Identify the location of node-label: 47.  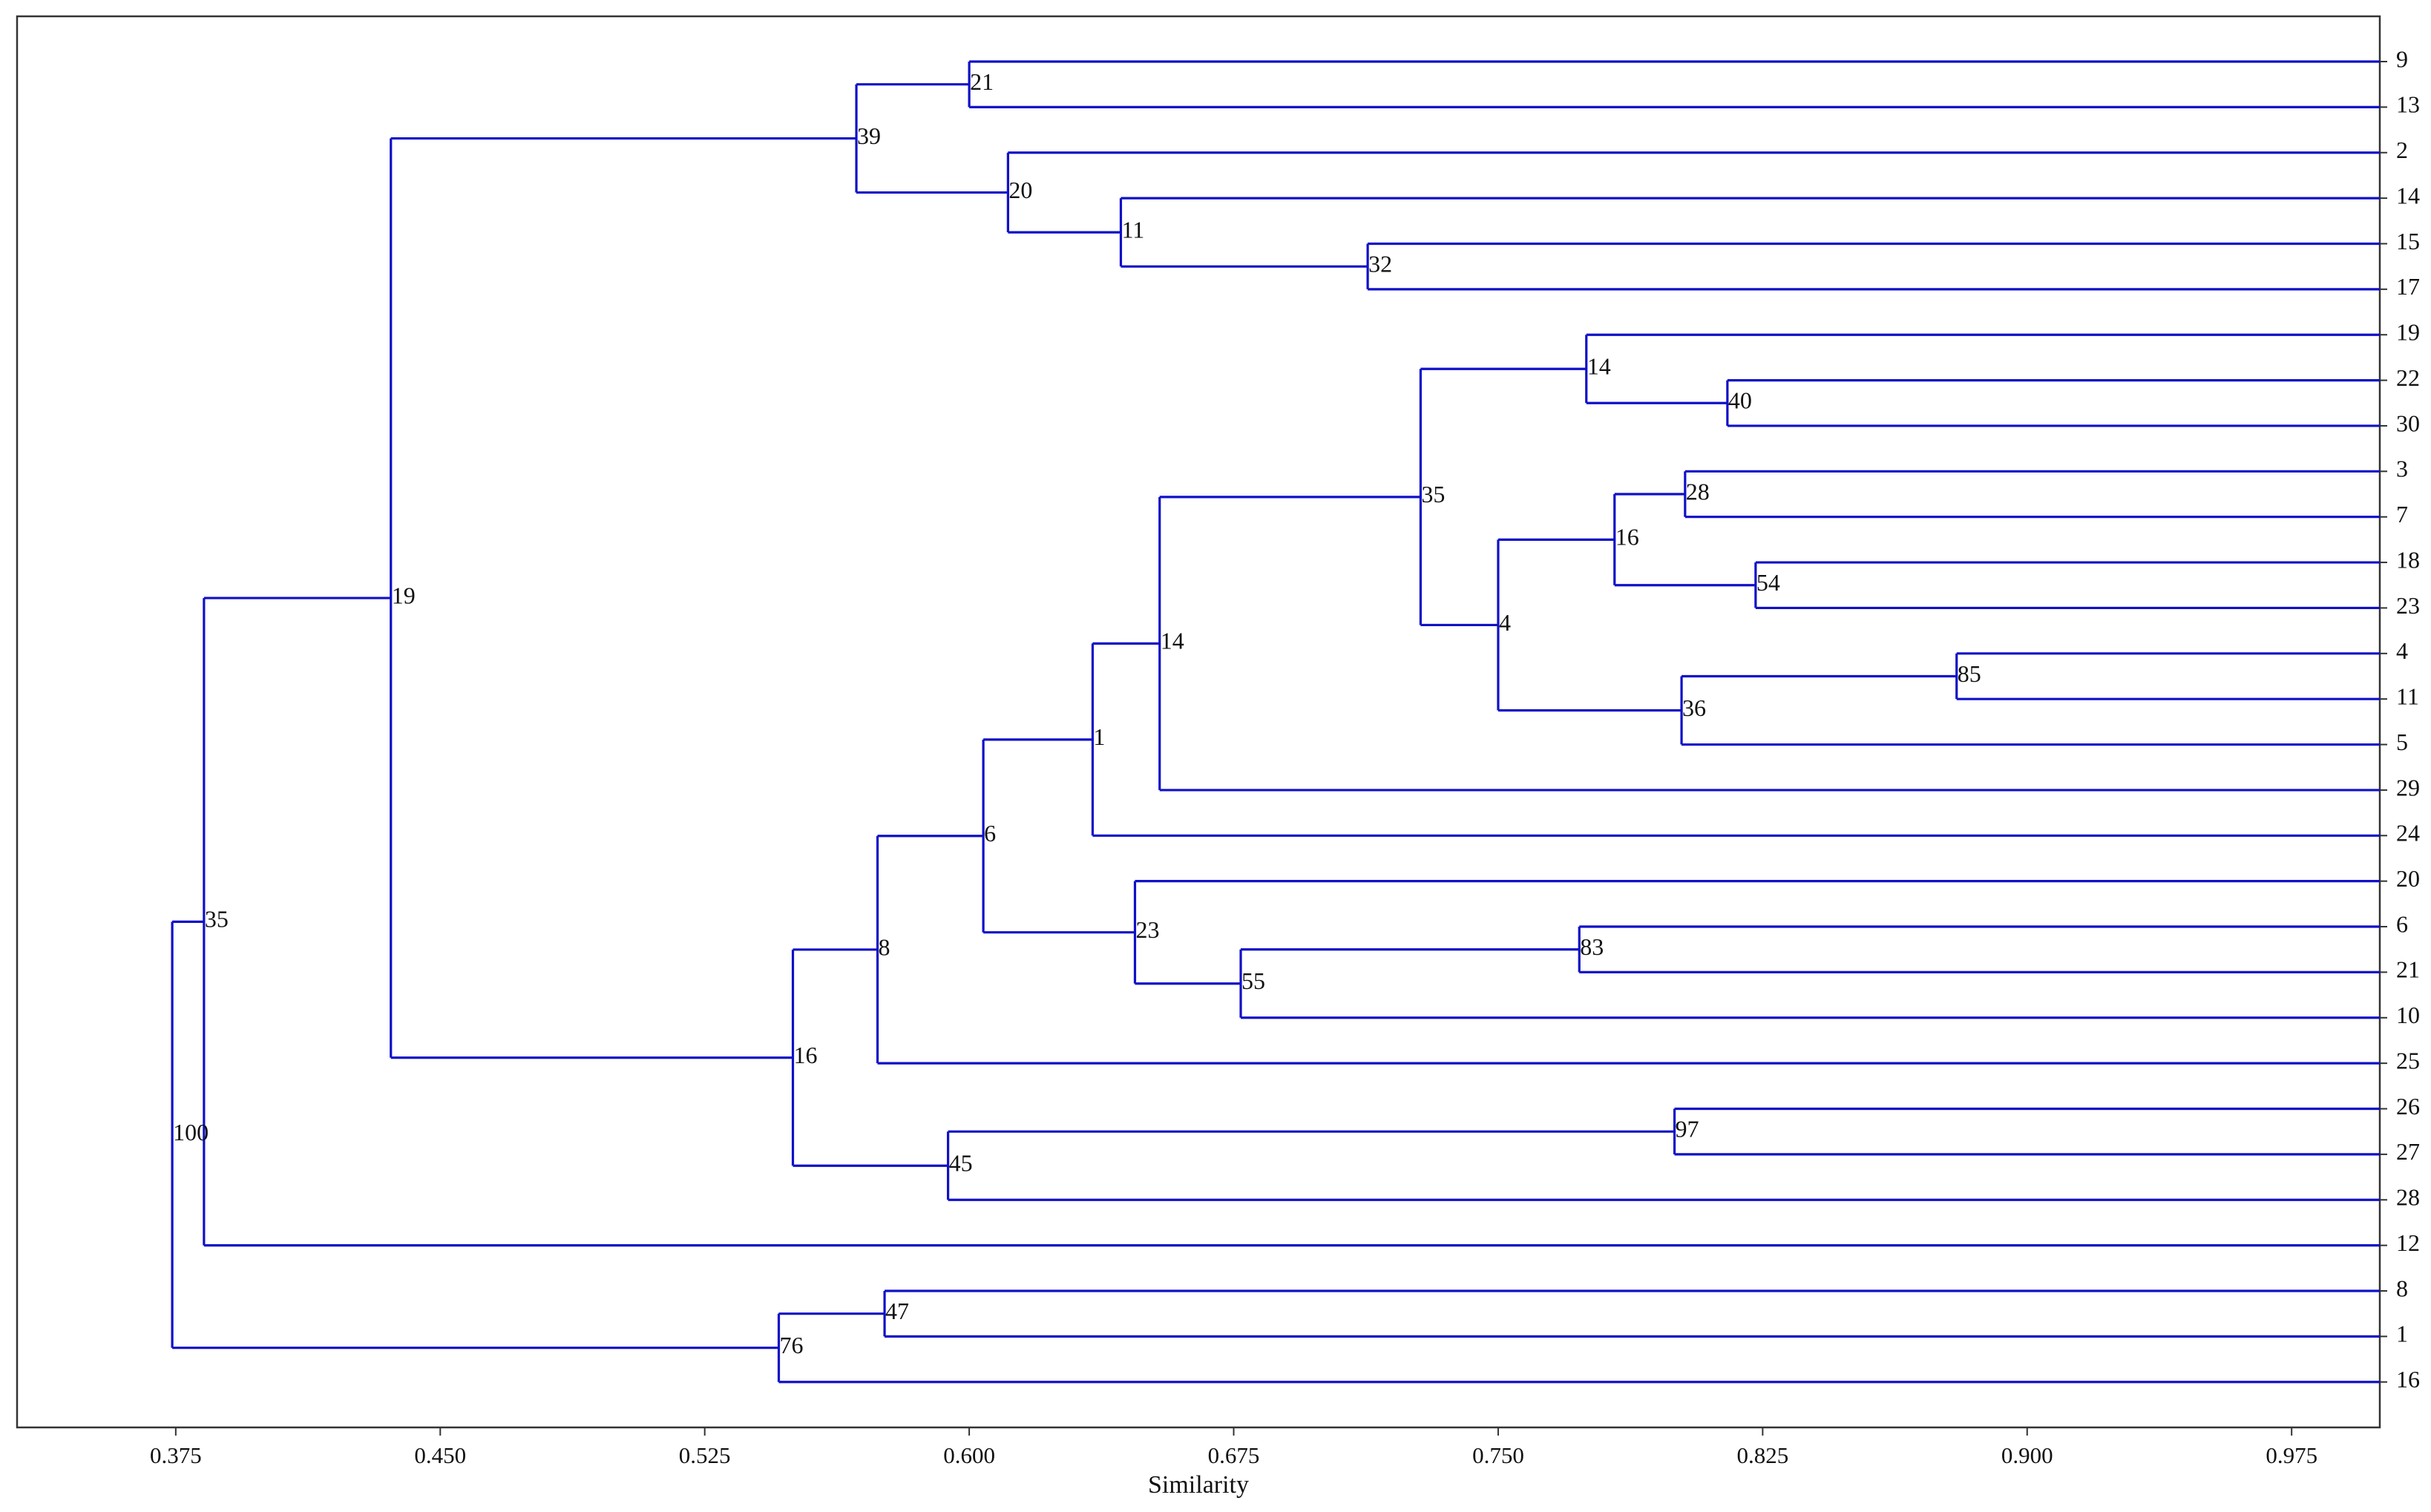
(897, 1311).